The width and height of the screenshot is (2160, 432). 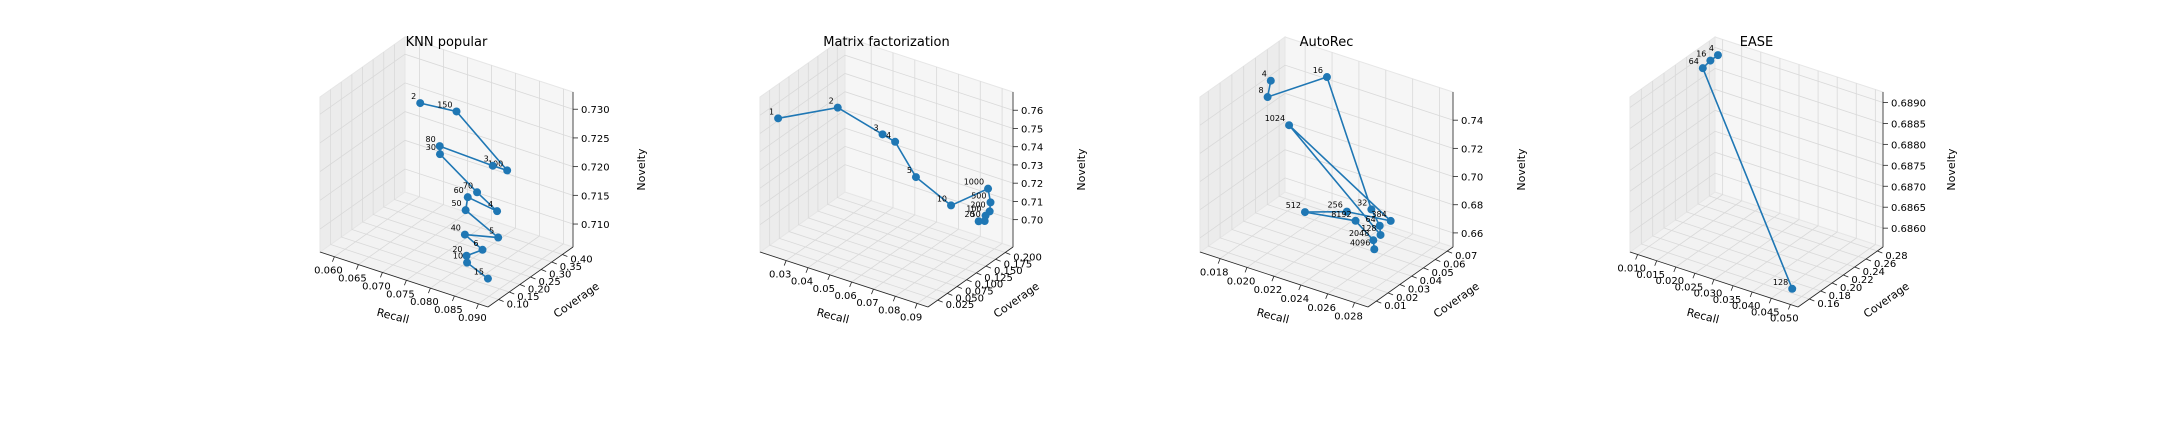 I want to click on data-point-label: 512, so click(x=1293, y=205).